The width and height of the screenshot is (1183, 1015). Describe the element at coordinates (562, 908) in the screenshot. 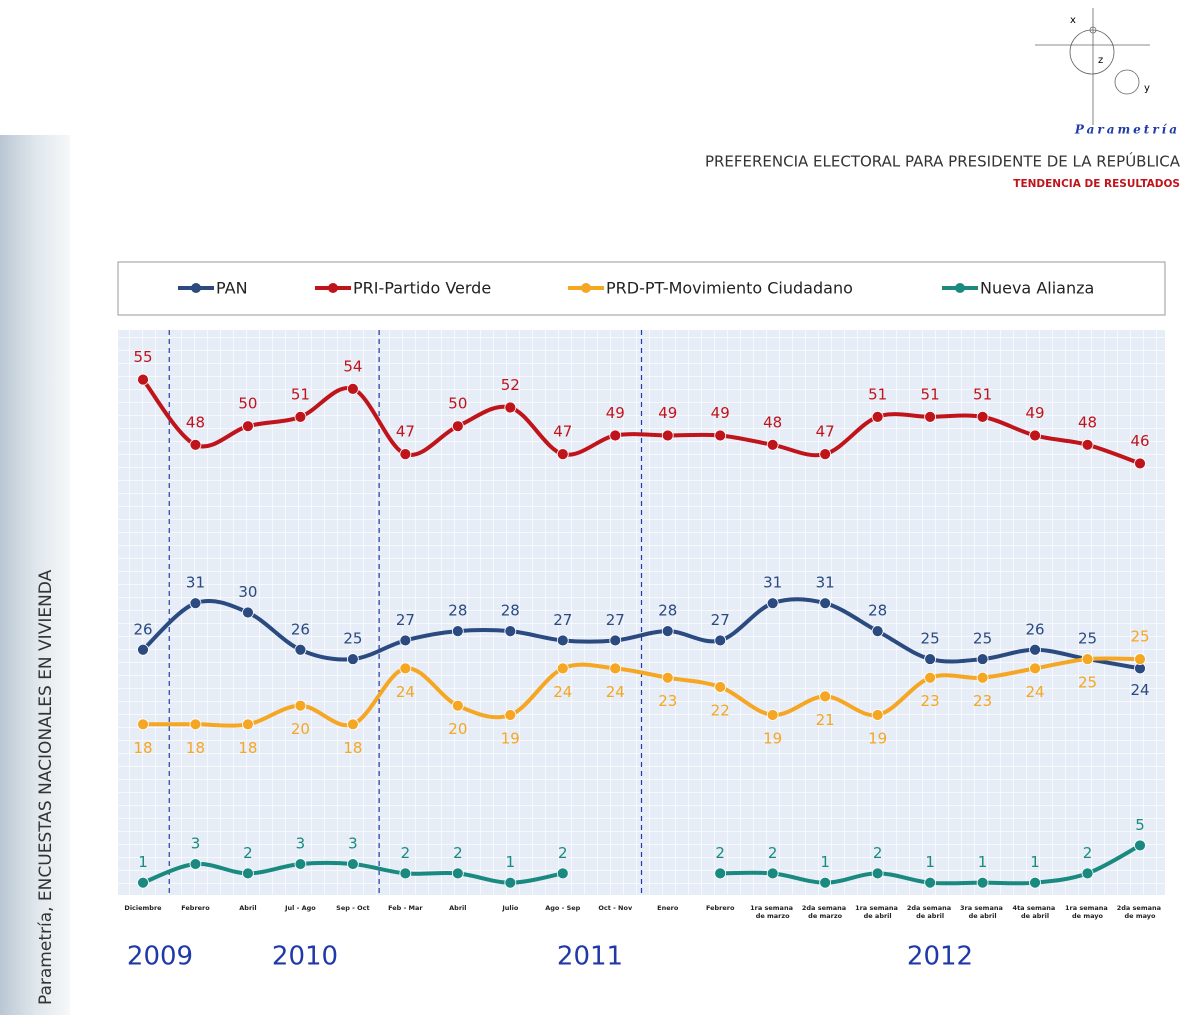

I see `x-tick-label: Ago - Sep` at that location.